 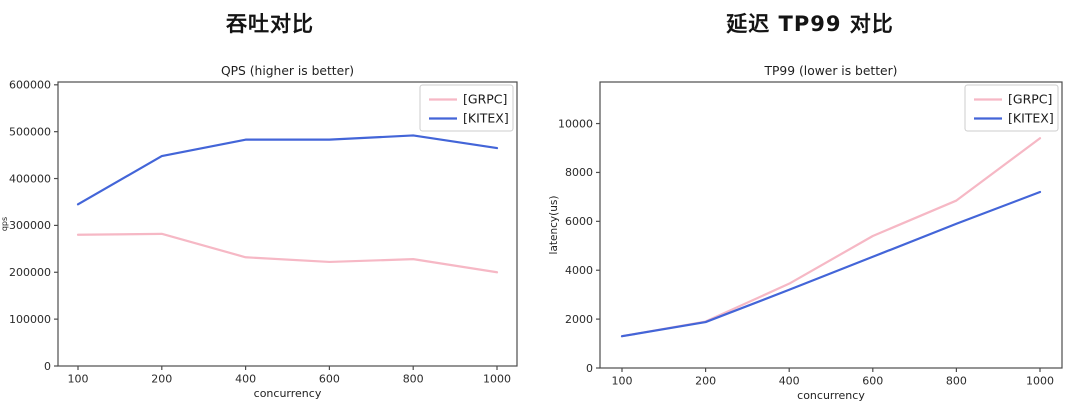 I want to click on latency-figure-title: 延迟 TP99 对比, so click(x=810, y=24).